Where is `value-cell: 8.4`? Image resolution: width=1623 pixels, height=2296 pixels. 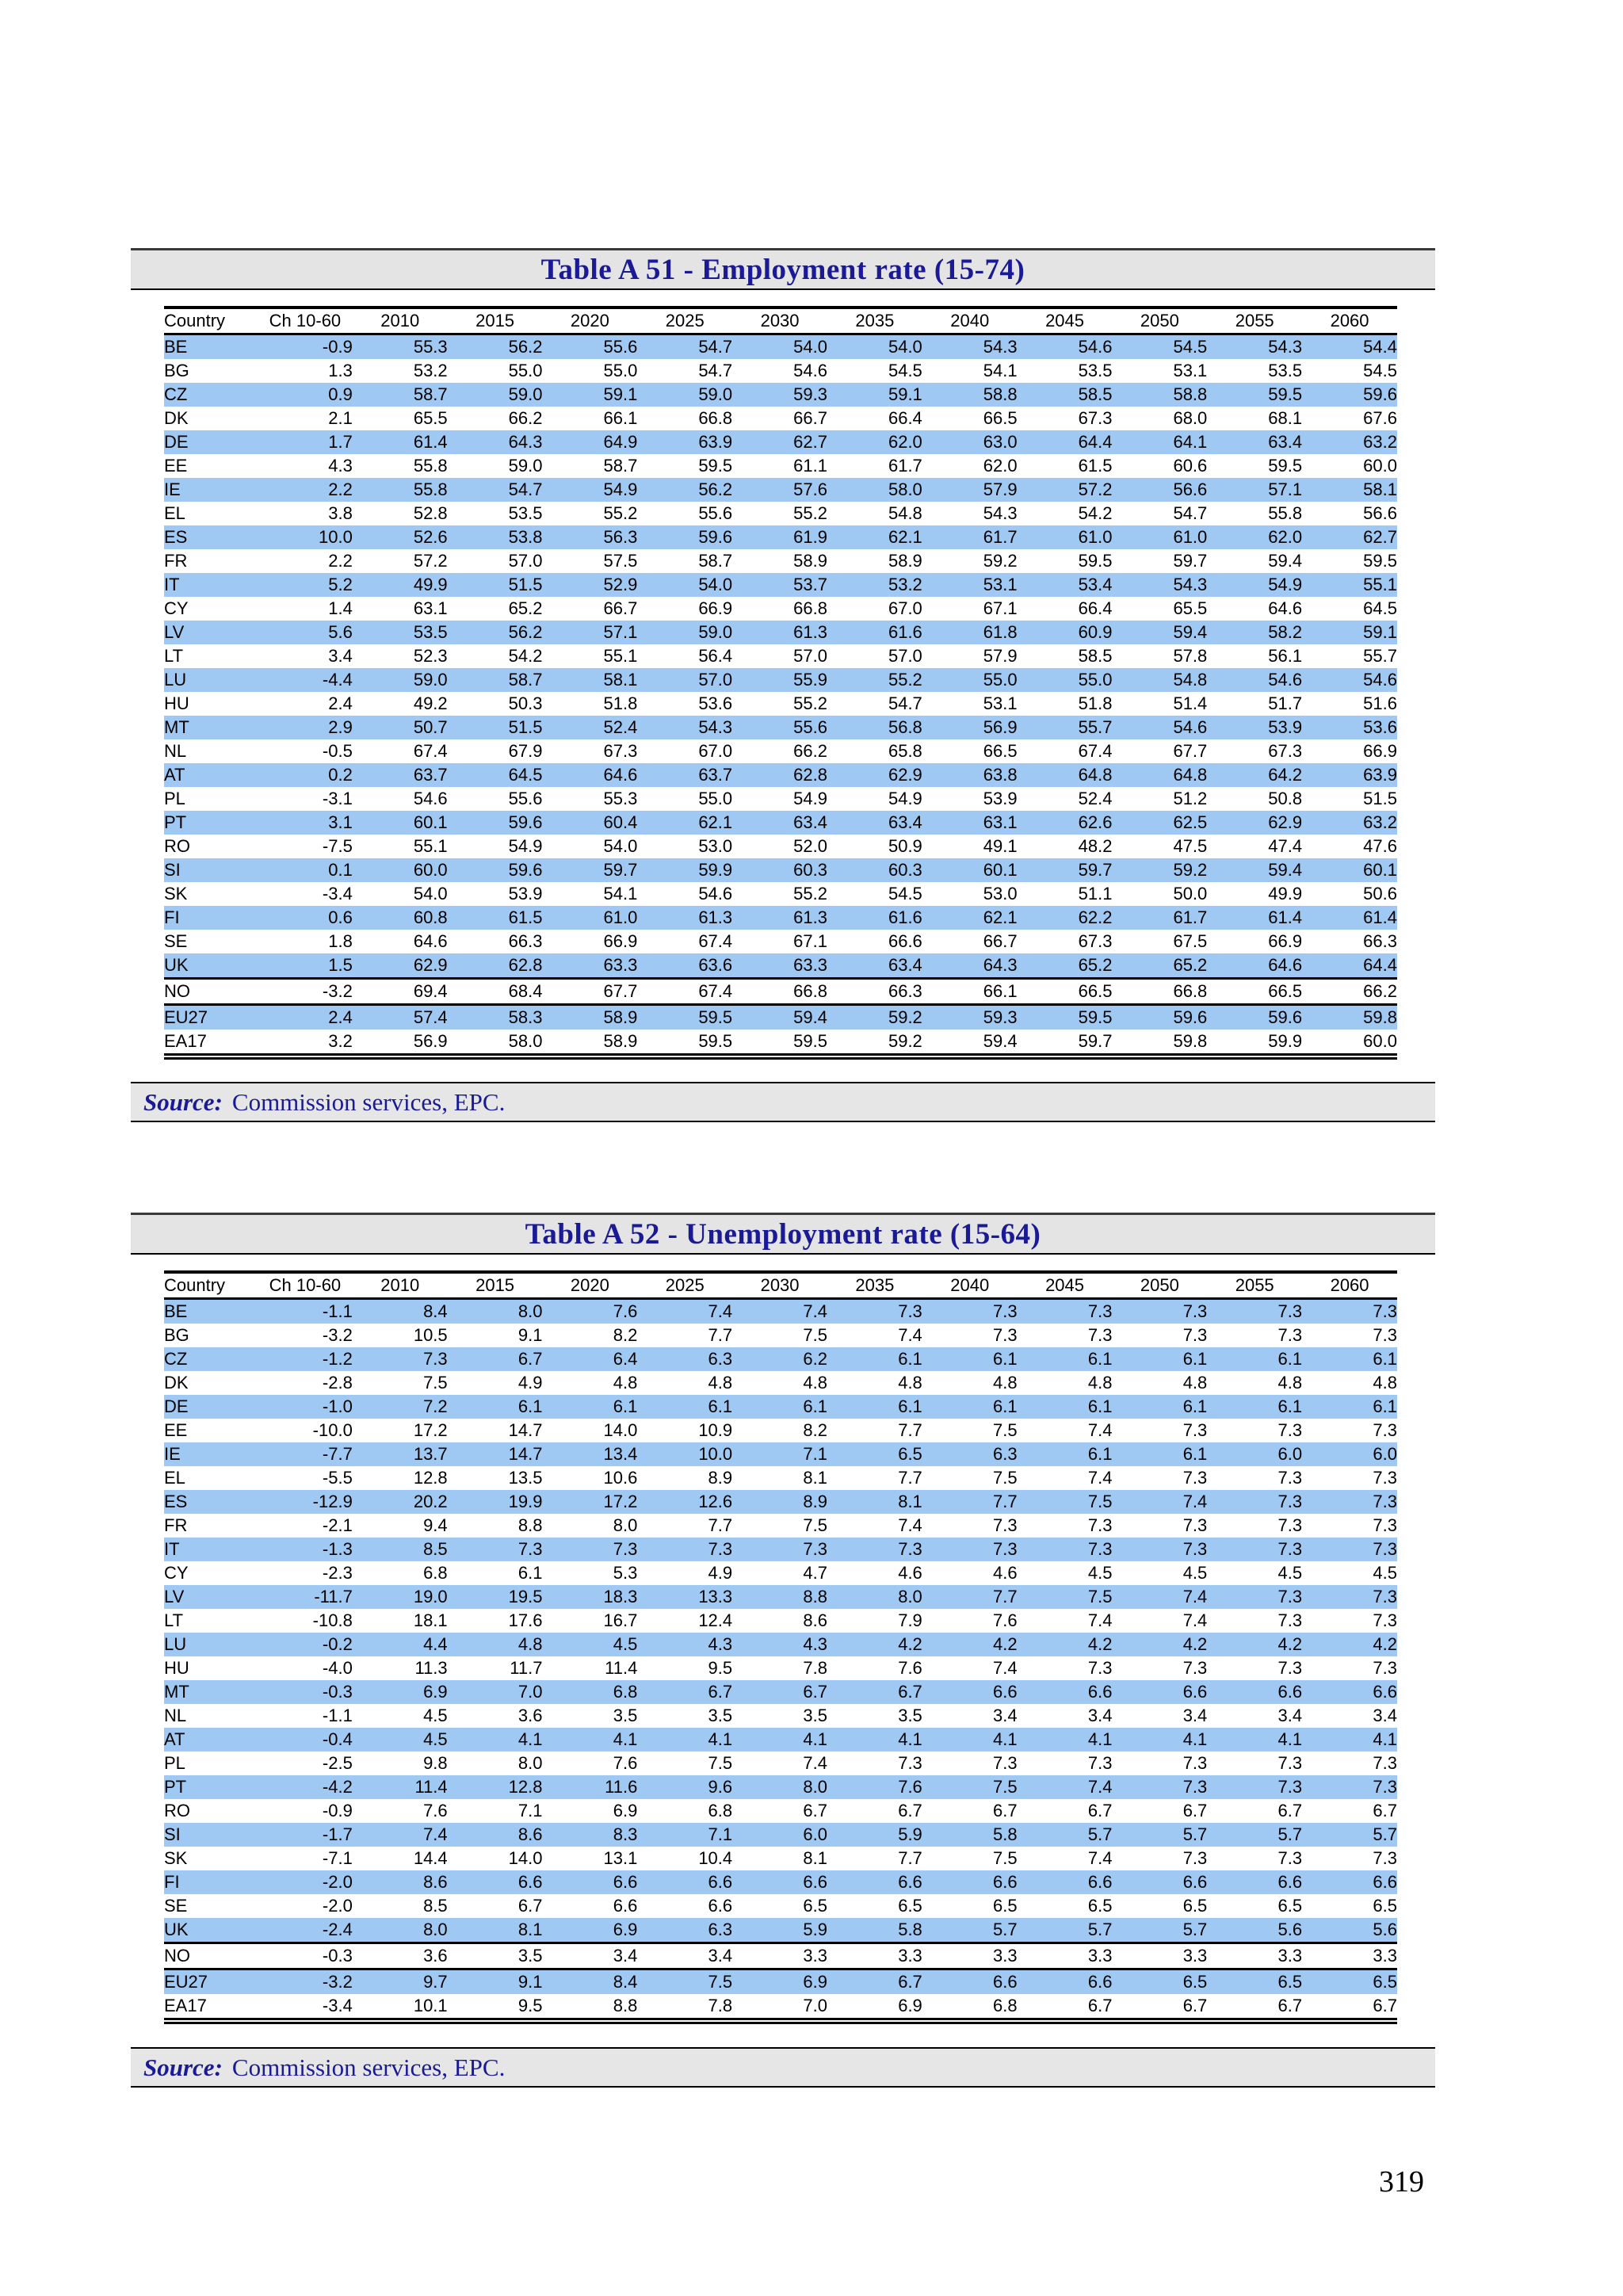
value-cell: 8.4 is located at coordinates (436, 1311).